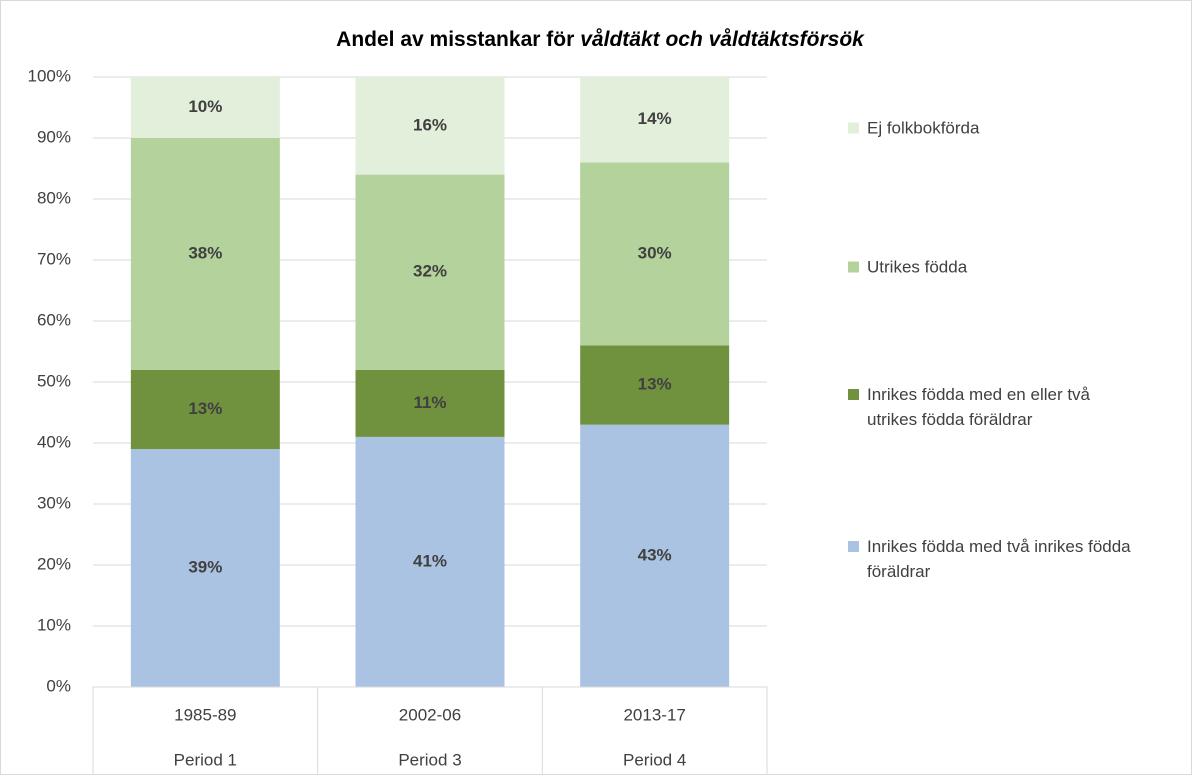 This screenshot has width=1192, height=775. What do you see at coordinates (917, 267) in the screenshot?
I see `legend-label: Utrikes födda` at bounding box center [917, 267].